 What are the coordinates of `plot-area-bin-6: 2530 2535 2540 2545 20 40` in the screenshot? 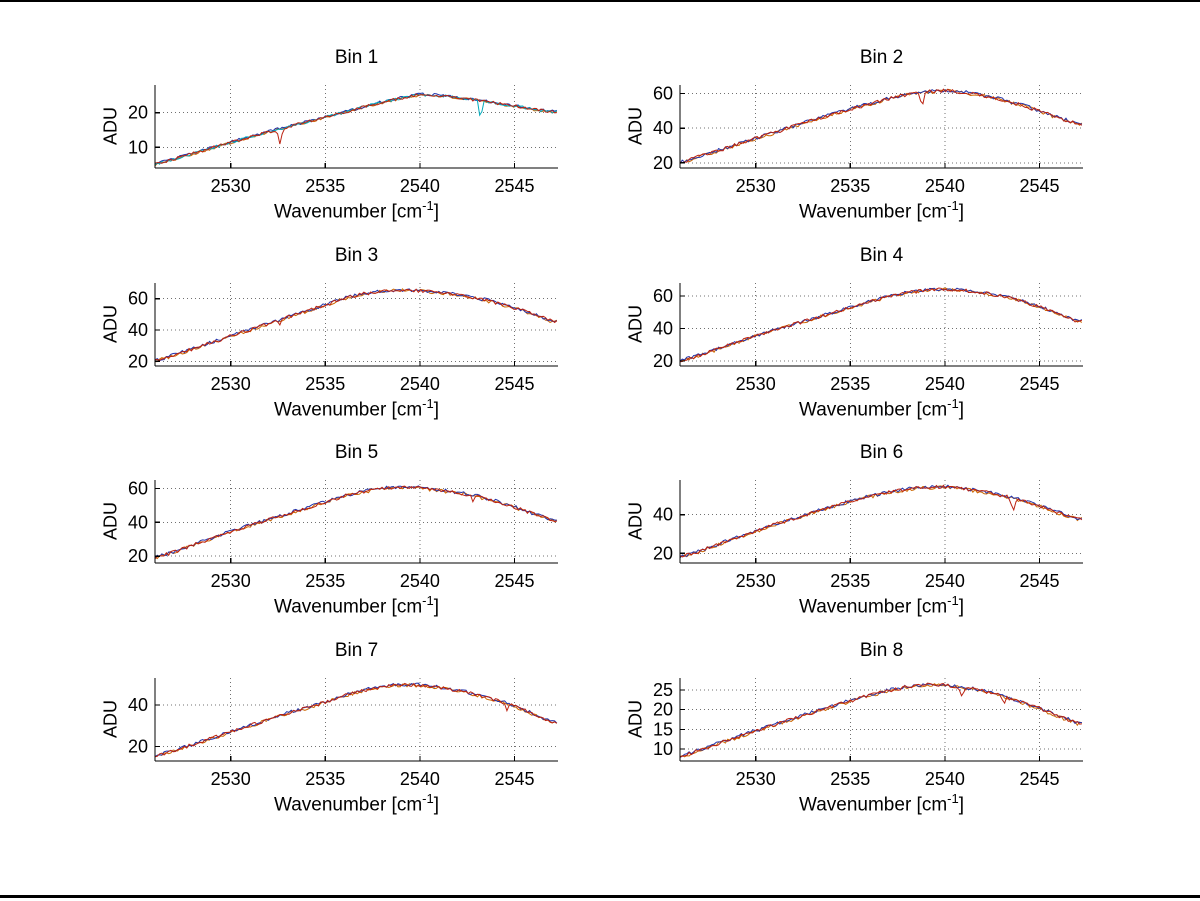 It's located at (868, 535).